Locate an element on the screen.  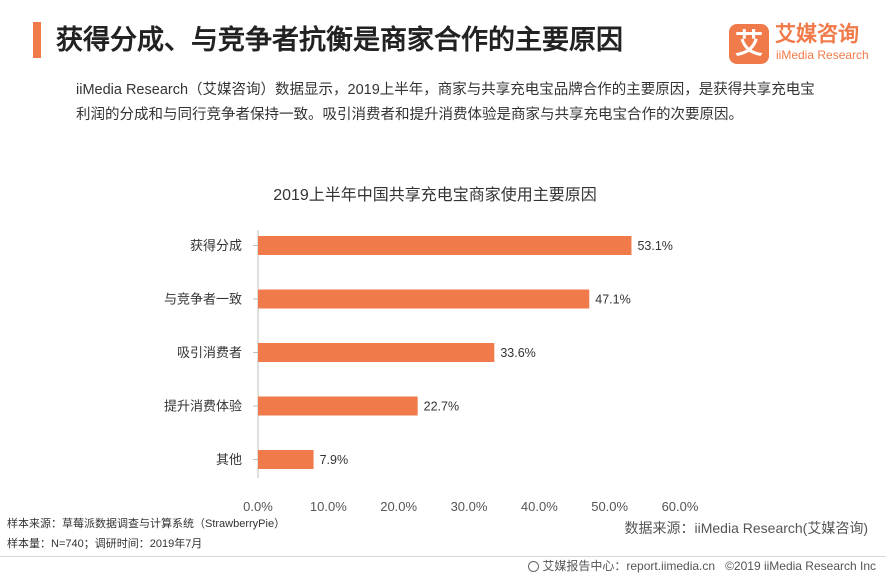
x-tick-label: 0.0% is located at coordinates (258, 506).